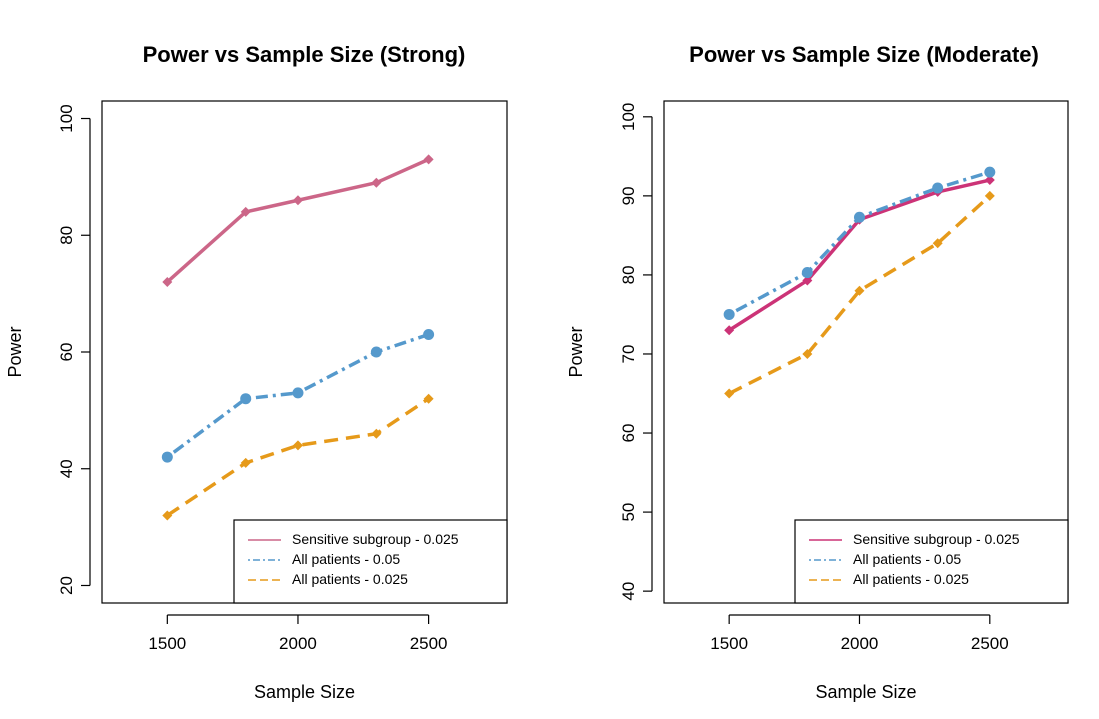  What do you see at coordinates (66, 585) in the screenshot?
I see `y-tick-label: 20` at bounding box center [66, 585].